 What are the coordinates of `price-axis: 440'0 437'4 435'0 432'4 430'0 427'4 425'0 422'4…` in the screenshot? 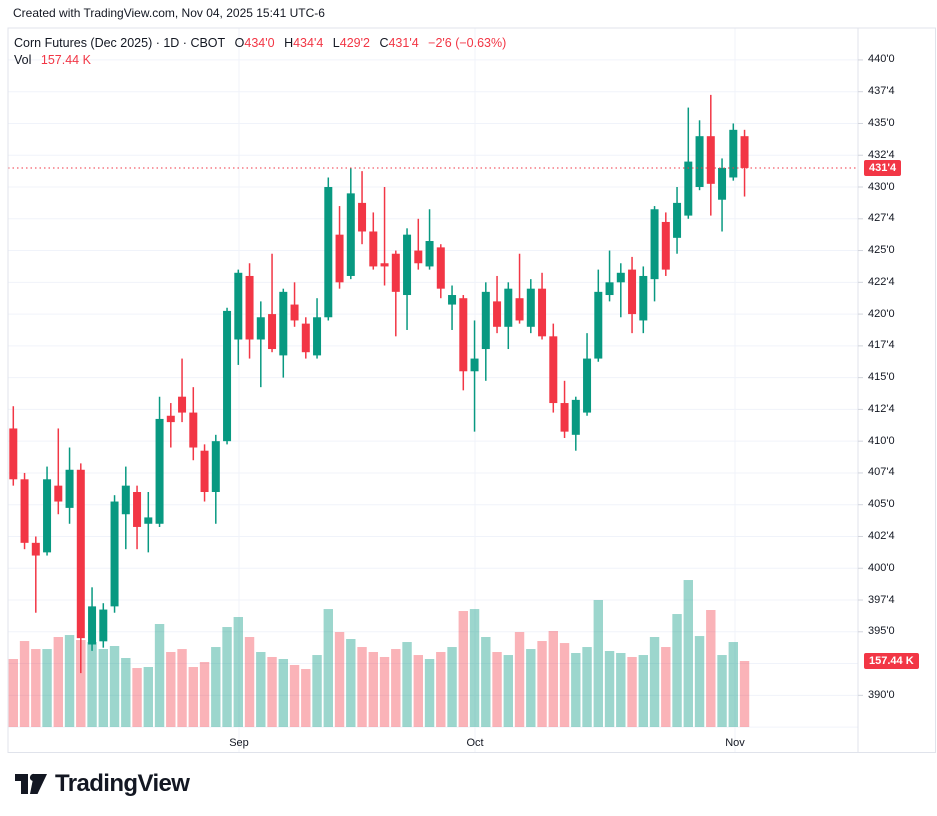 It's located at (897, 391).